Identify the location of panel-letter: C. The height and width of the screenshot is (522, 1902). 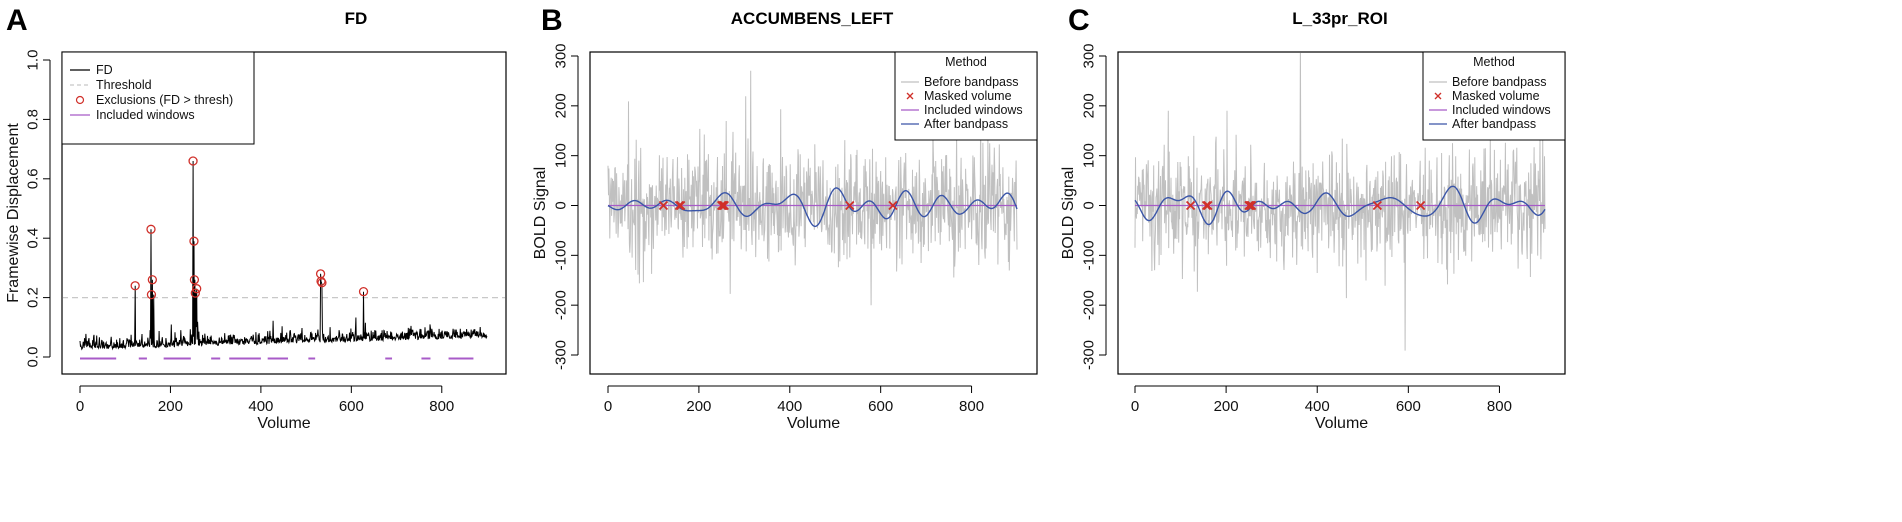
(1079, 20).